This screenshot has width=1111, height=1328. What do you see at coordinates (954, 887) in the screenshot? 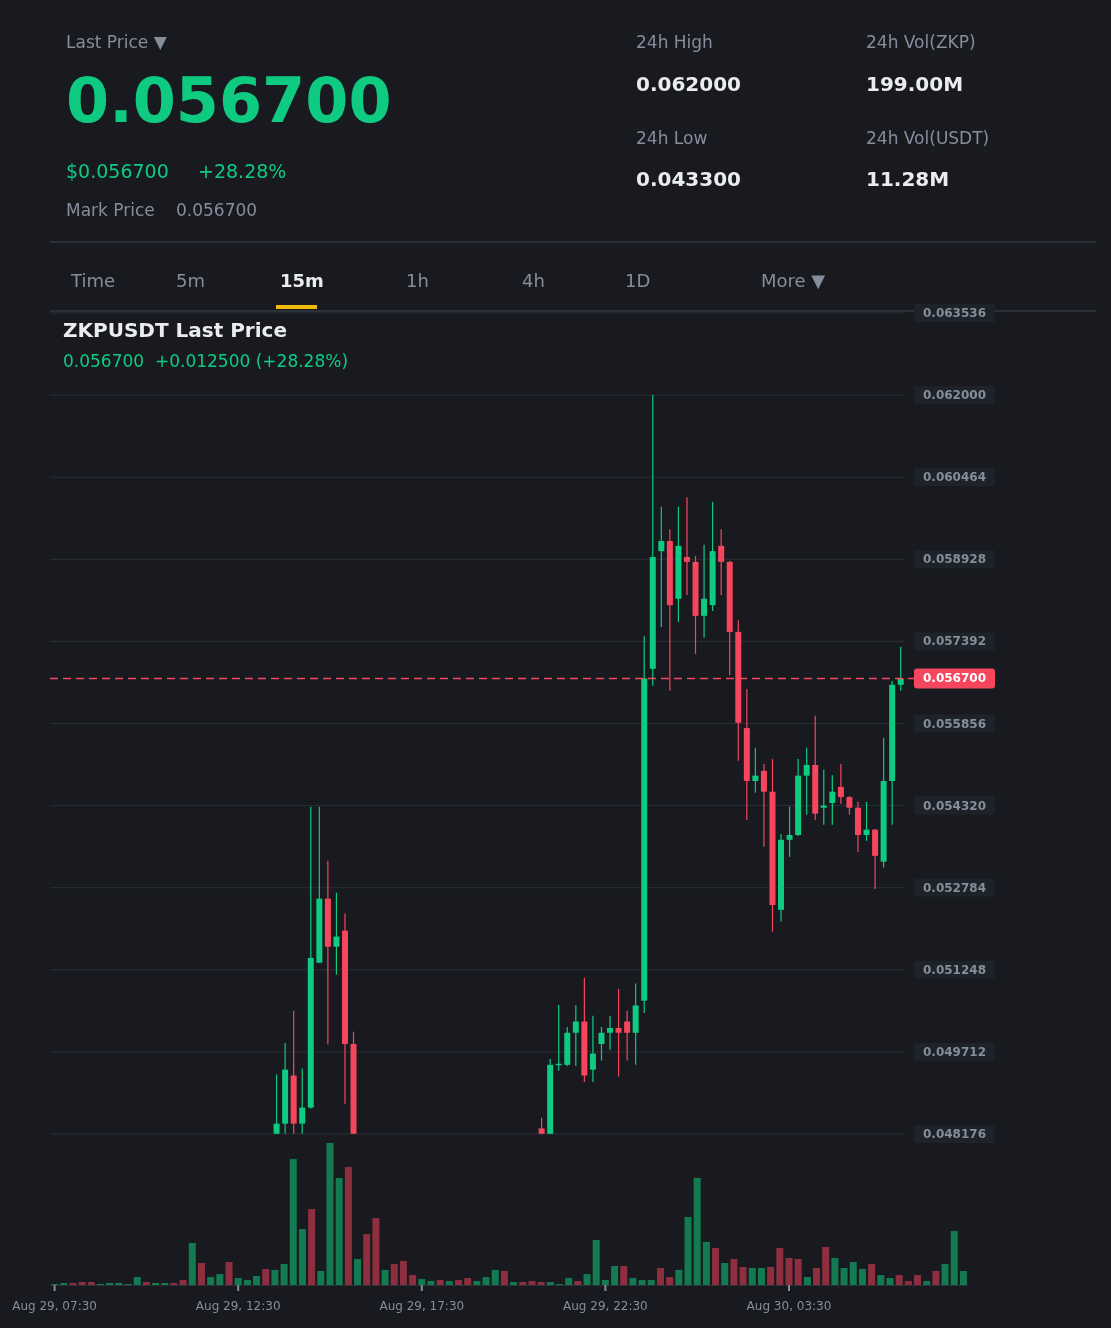
I see `y-tick-label: 0.052784` at bounding box center [954, 887].